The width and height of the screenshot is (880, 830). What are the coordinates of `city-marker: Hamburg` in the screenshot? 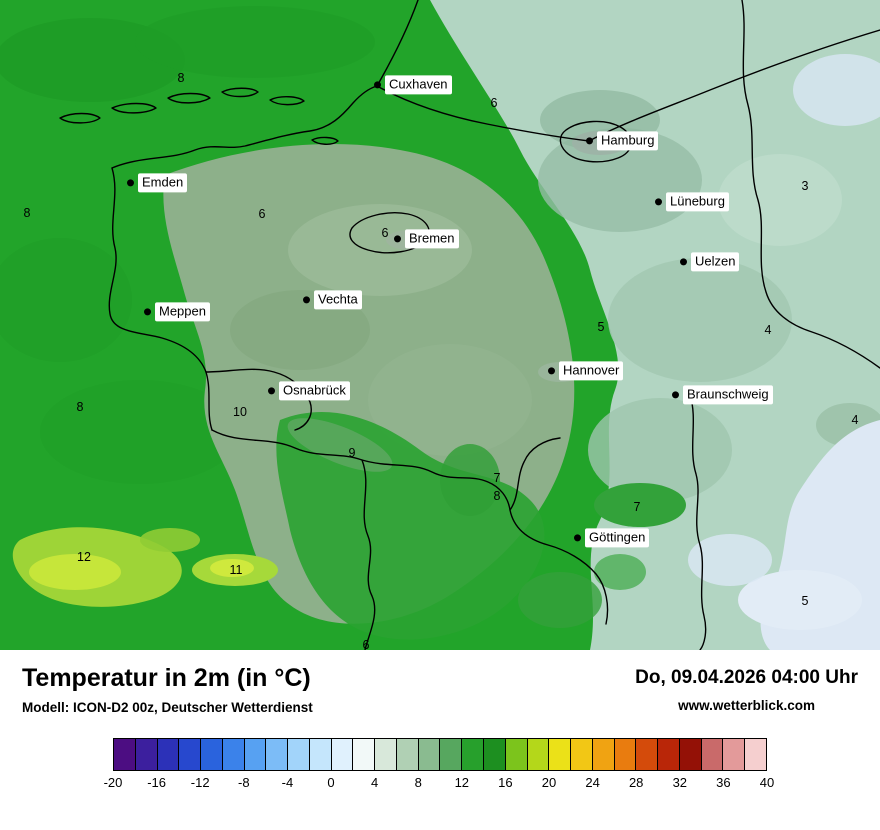 It's located at (622, 141).